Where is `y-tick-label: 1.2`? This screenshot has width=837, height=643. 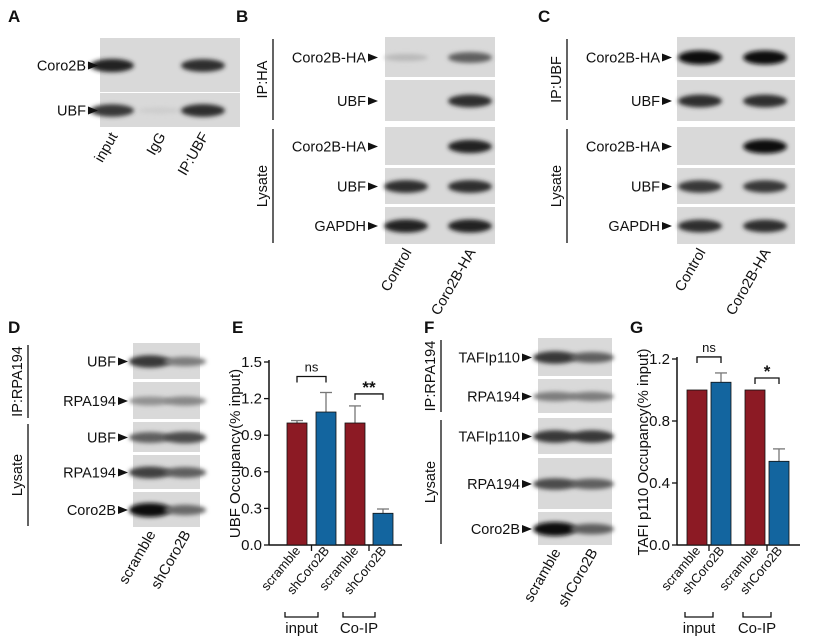 y-tick-label: 1.2 is located at coordinates (659, 359).